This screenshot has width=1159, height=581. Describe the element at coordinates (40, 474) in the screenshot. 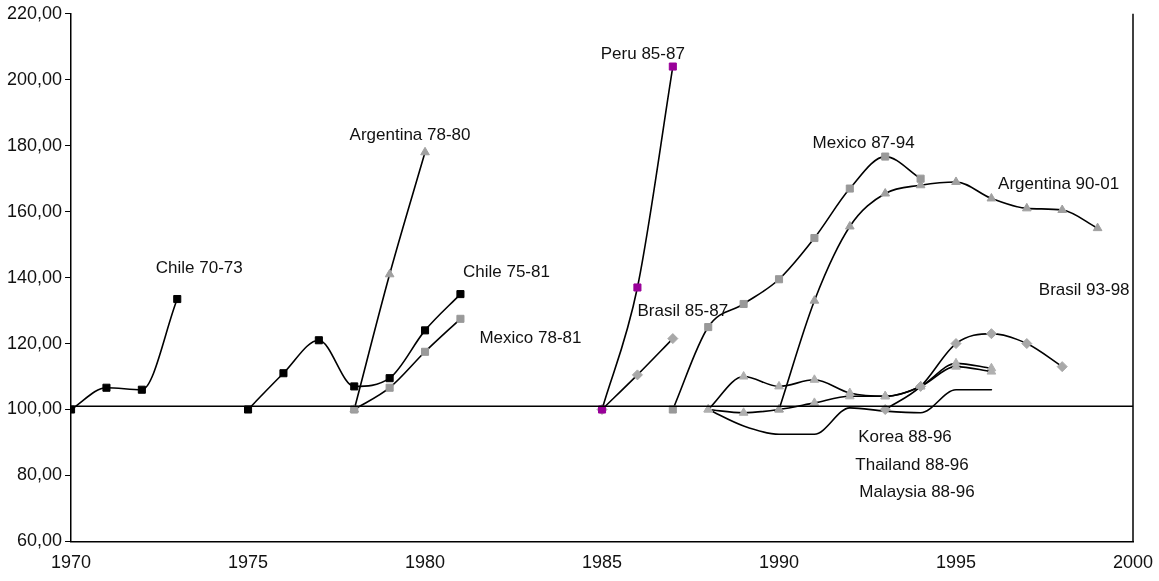

I see `y-tick-label: 80,00` at that location.